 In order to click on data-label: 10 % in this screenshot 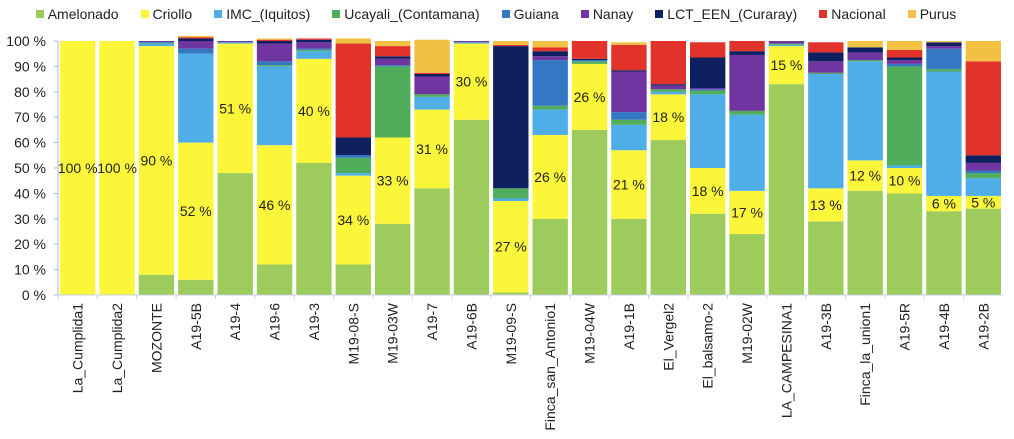, I will do `click(905, 181)`.